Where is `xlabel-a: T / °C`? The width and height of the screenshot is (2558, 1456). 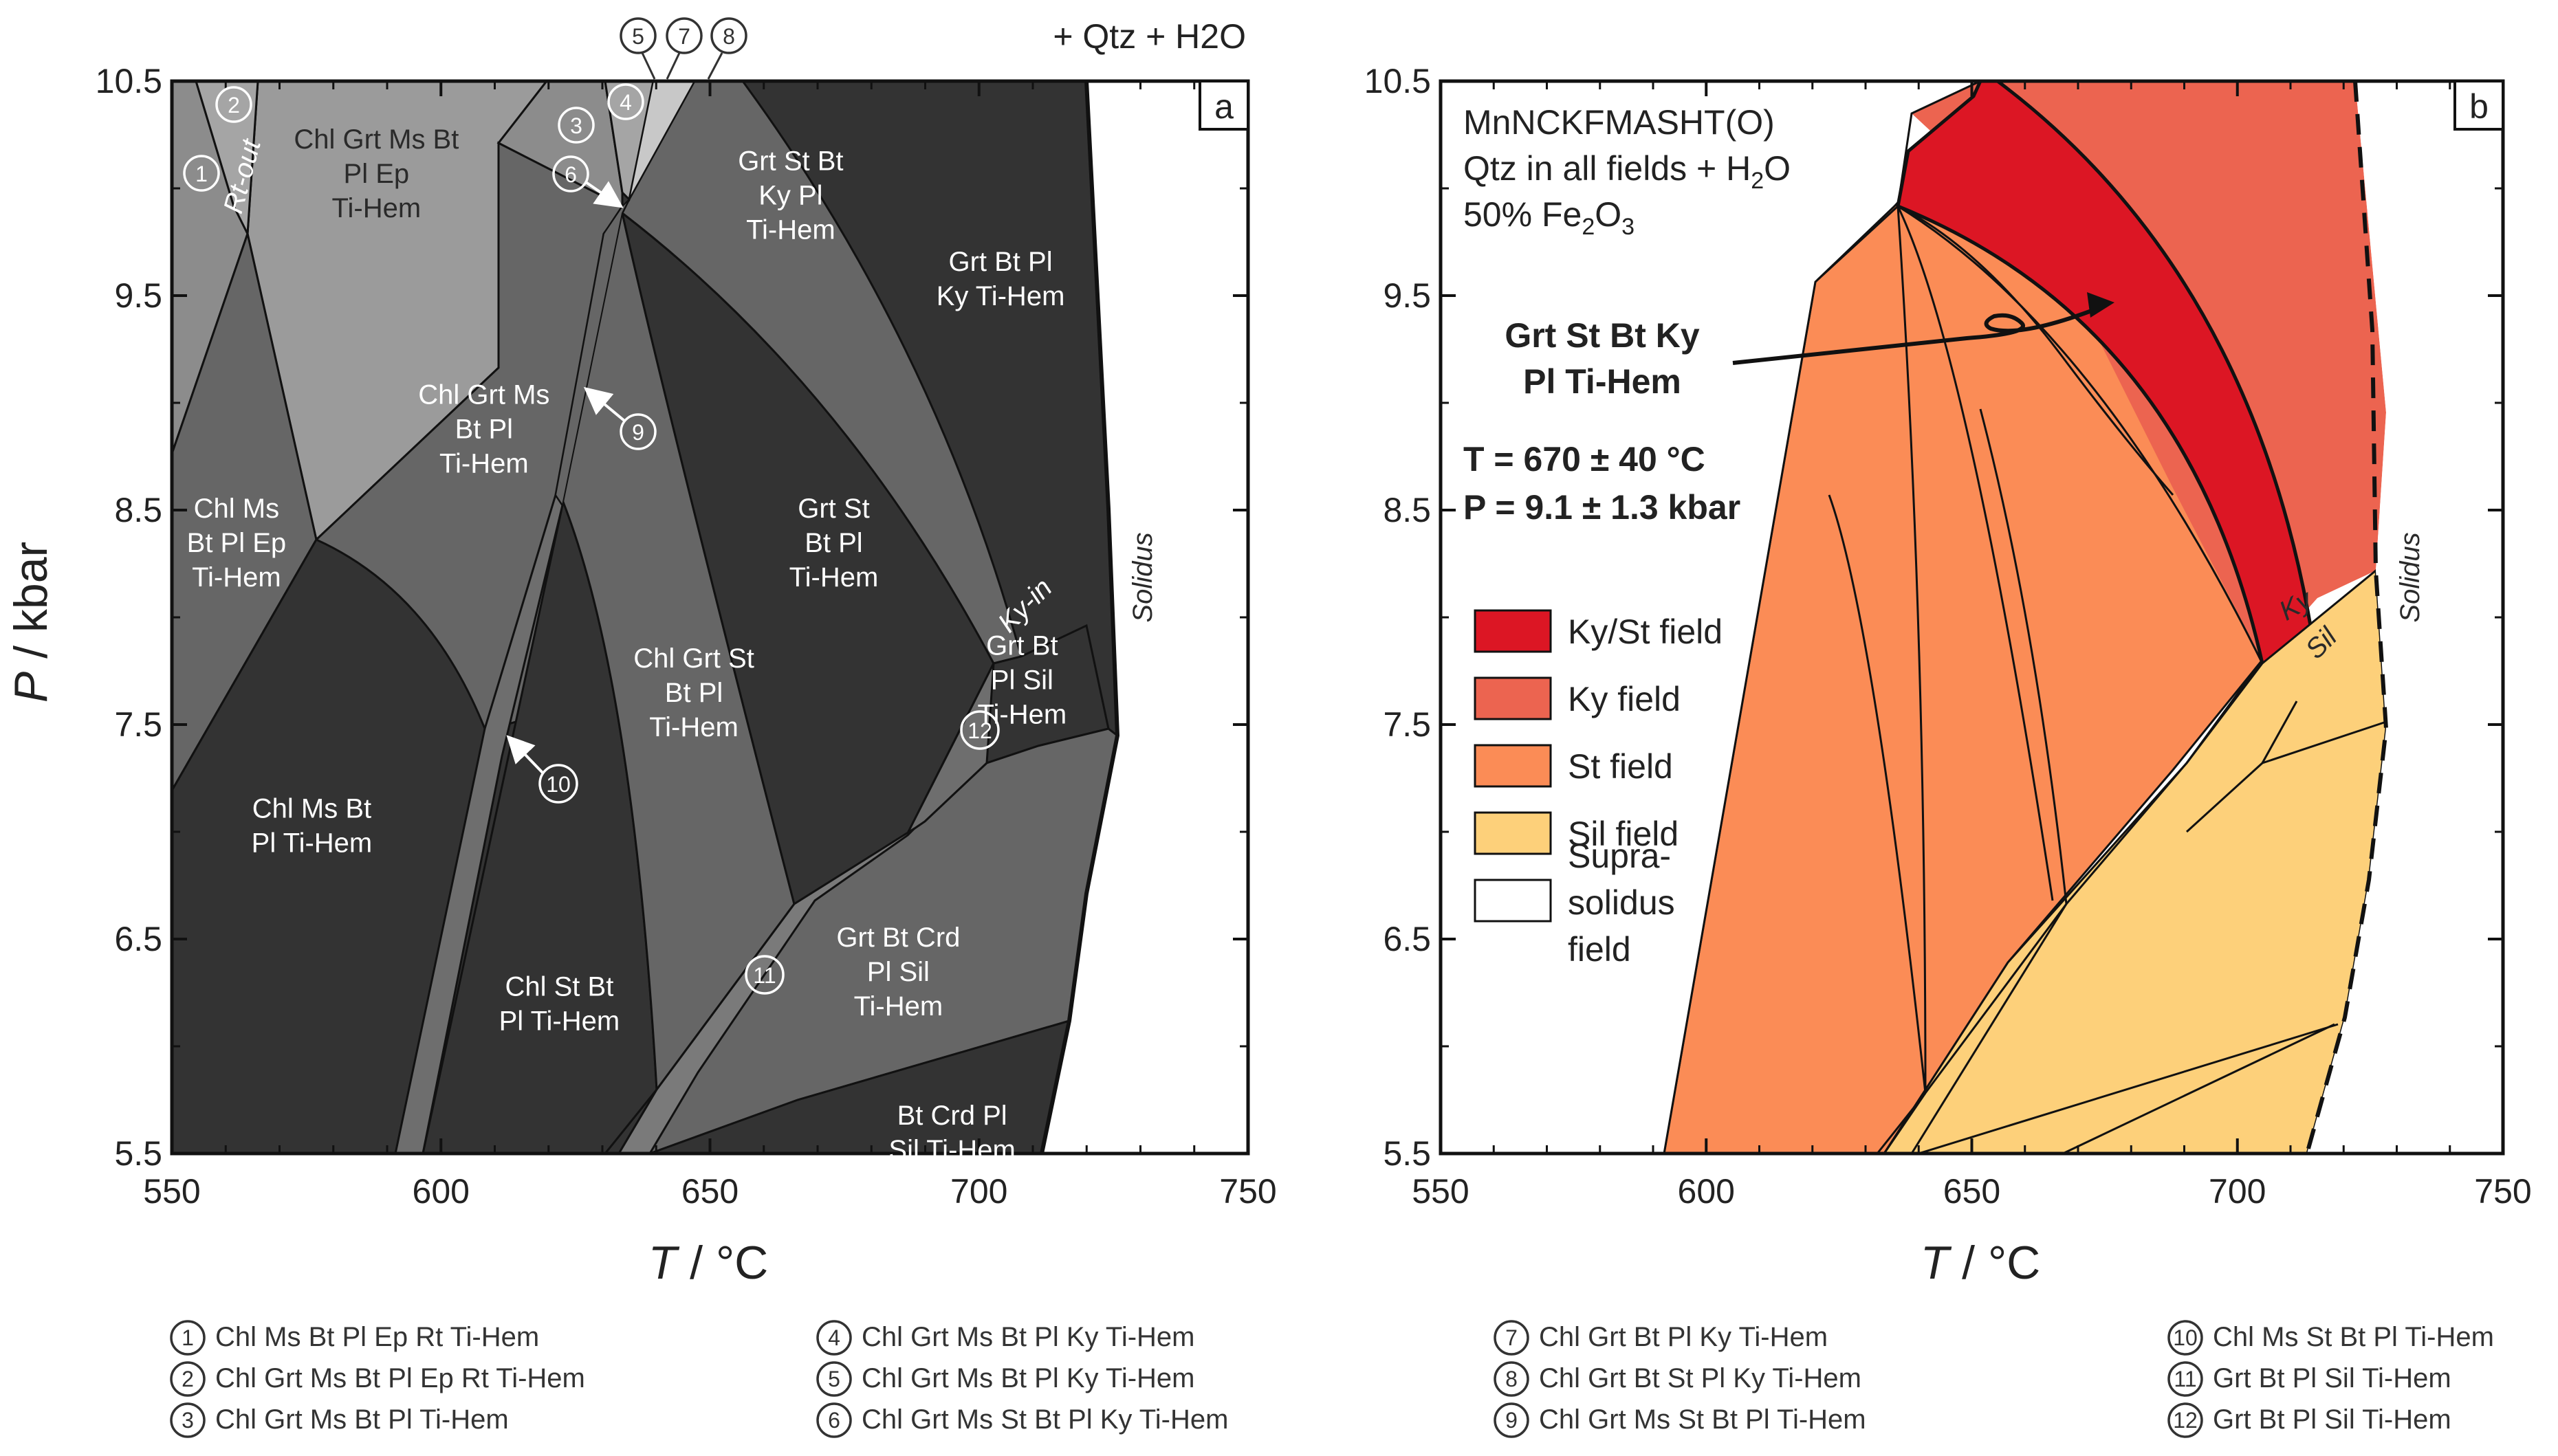
xlabel-a: T / °C is located at coordinates (708, 1263).